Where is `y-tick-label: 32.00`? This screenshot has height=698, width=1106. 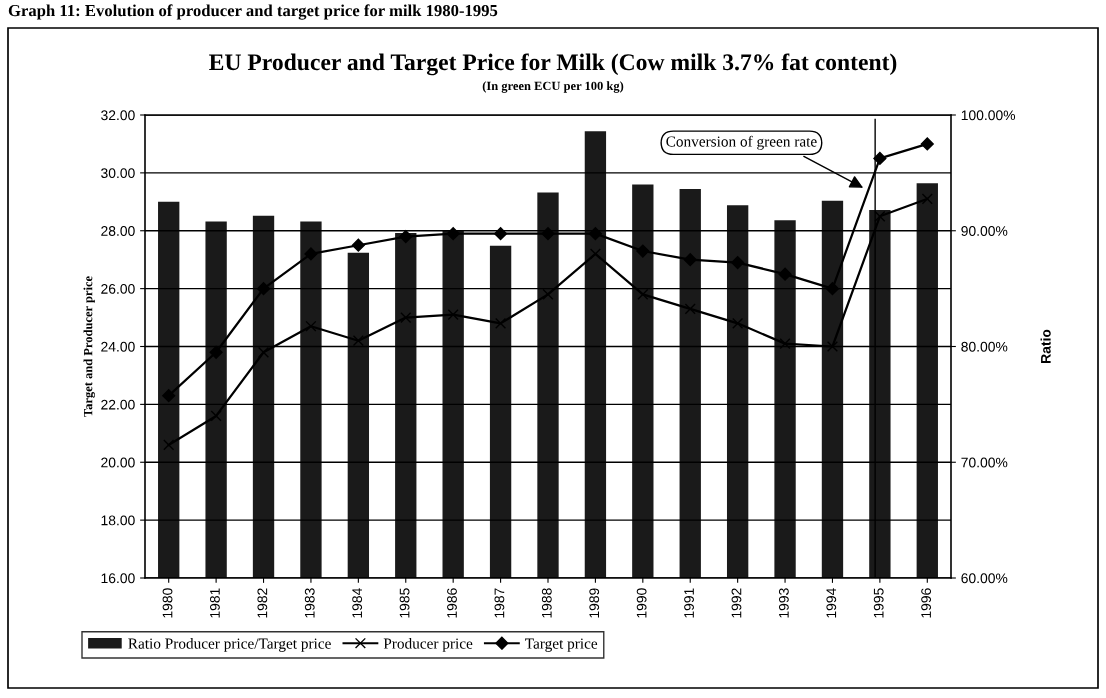 y-tick-label: 32.00 is located at coordinates (118, 115).